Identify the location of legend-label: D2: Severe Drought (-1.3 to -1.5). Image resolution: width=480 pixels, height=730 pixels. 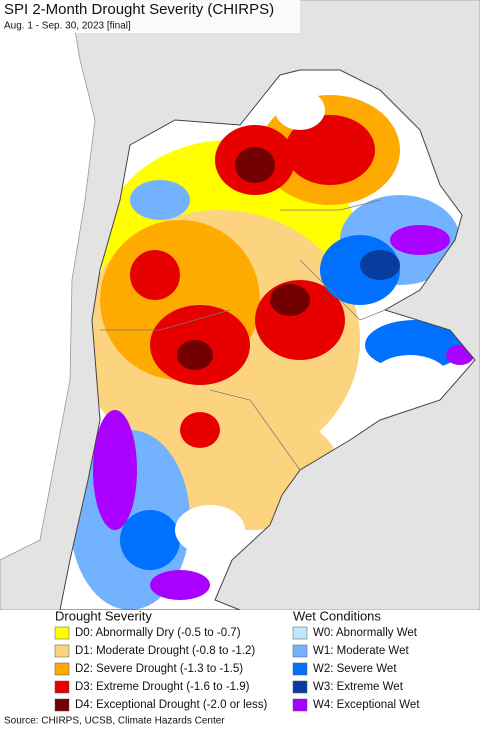
(159, 669).